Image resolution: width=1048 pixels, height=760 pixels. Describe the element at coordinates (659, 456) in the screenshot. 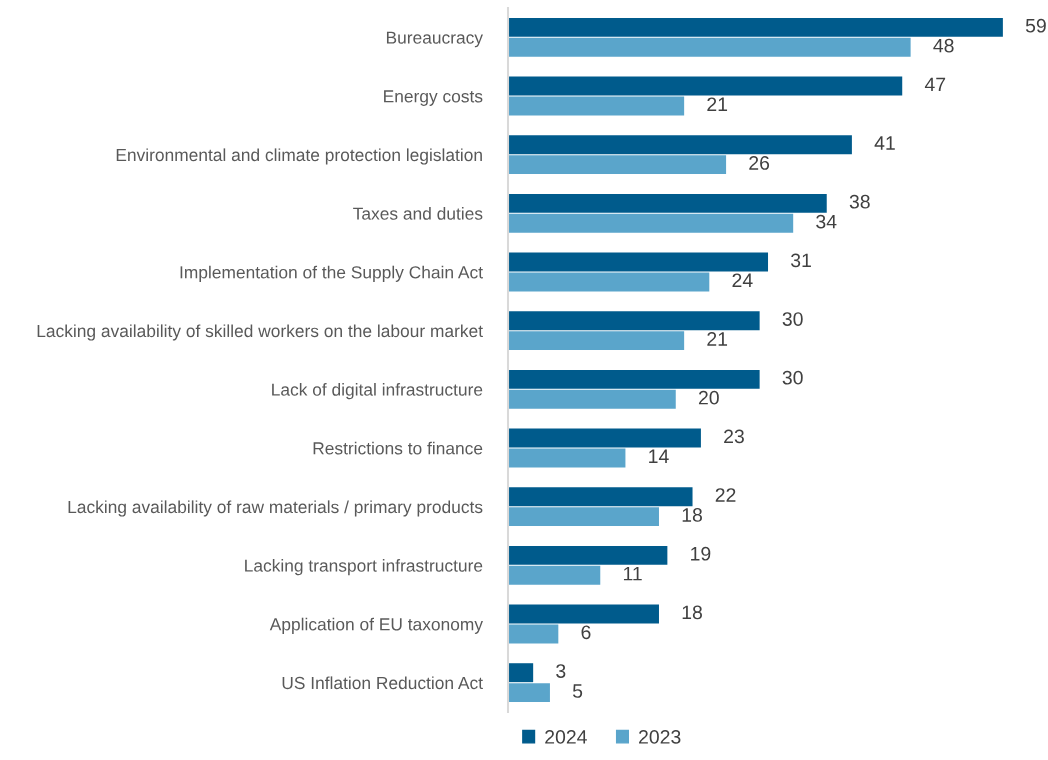

I see `data-label: 14` at that location.